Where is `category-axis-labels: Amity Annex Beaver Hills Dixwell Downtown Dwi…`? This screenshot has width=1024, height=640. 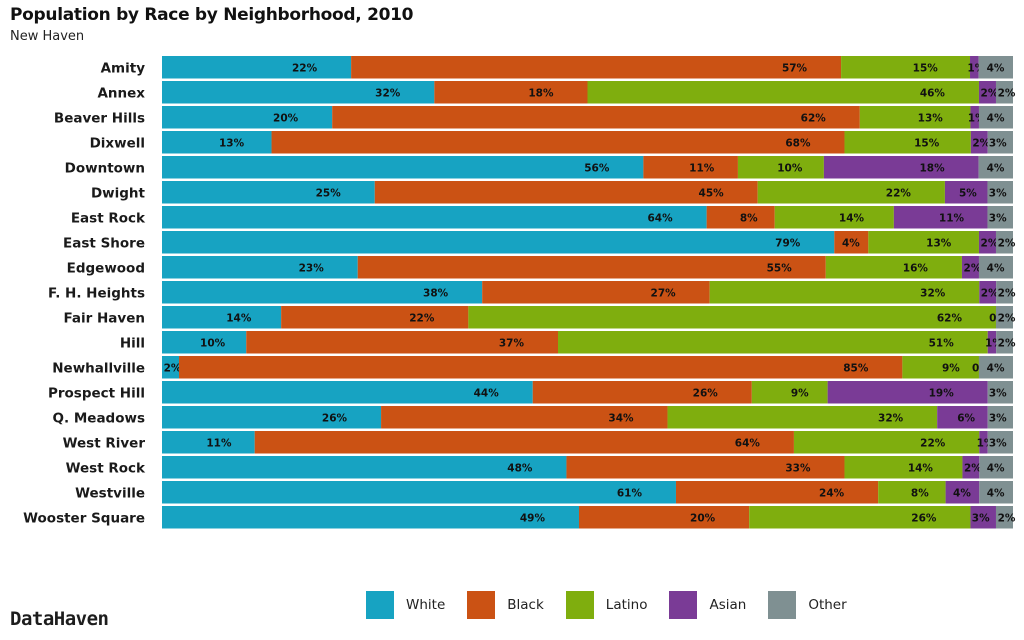
category-axis-labels: Amity Annex Beaver Hills Dixwell Downtown Dwi… is located at coordinates (84, 293).